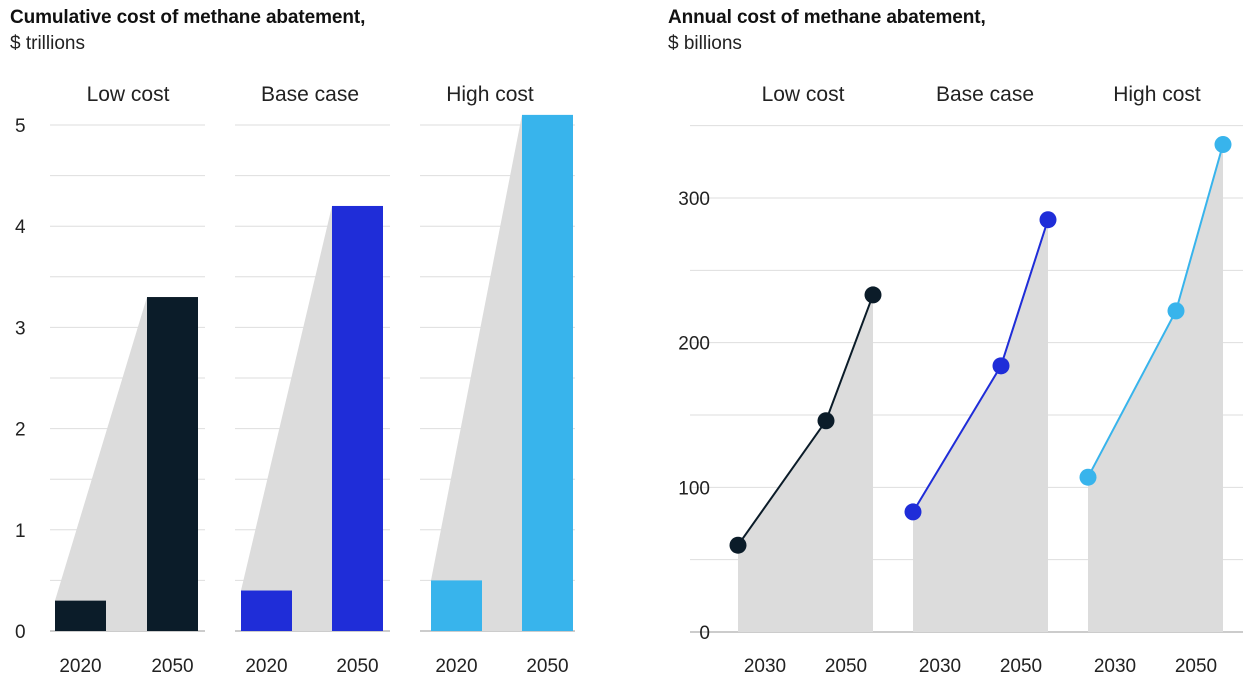  Describe the element at coordinates (704, 633) in the screenshot. I see `right-y-tick-label: 0` at that location.